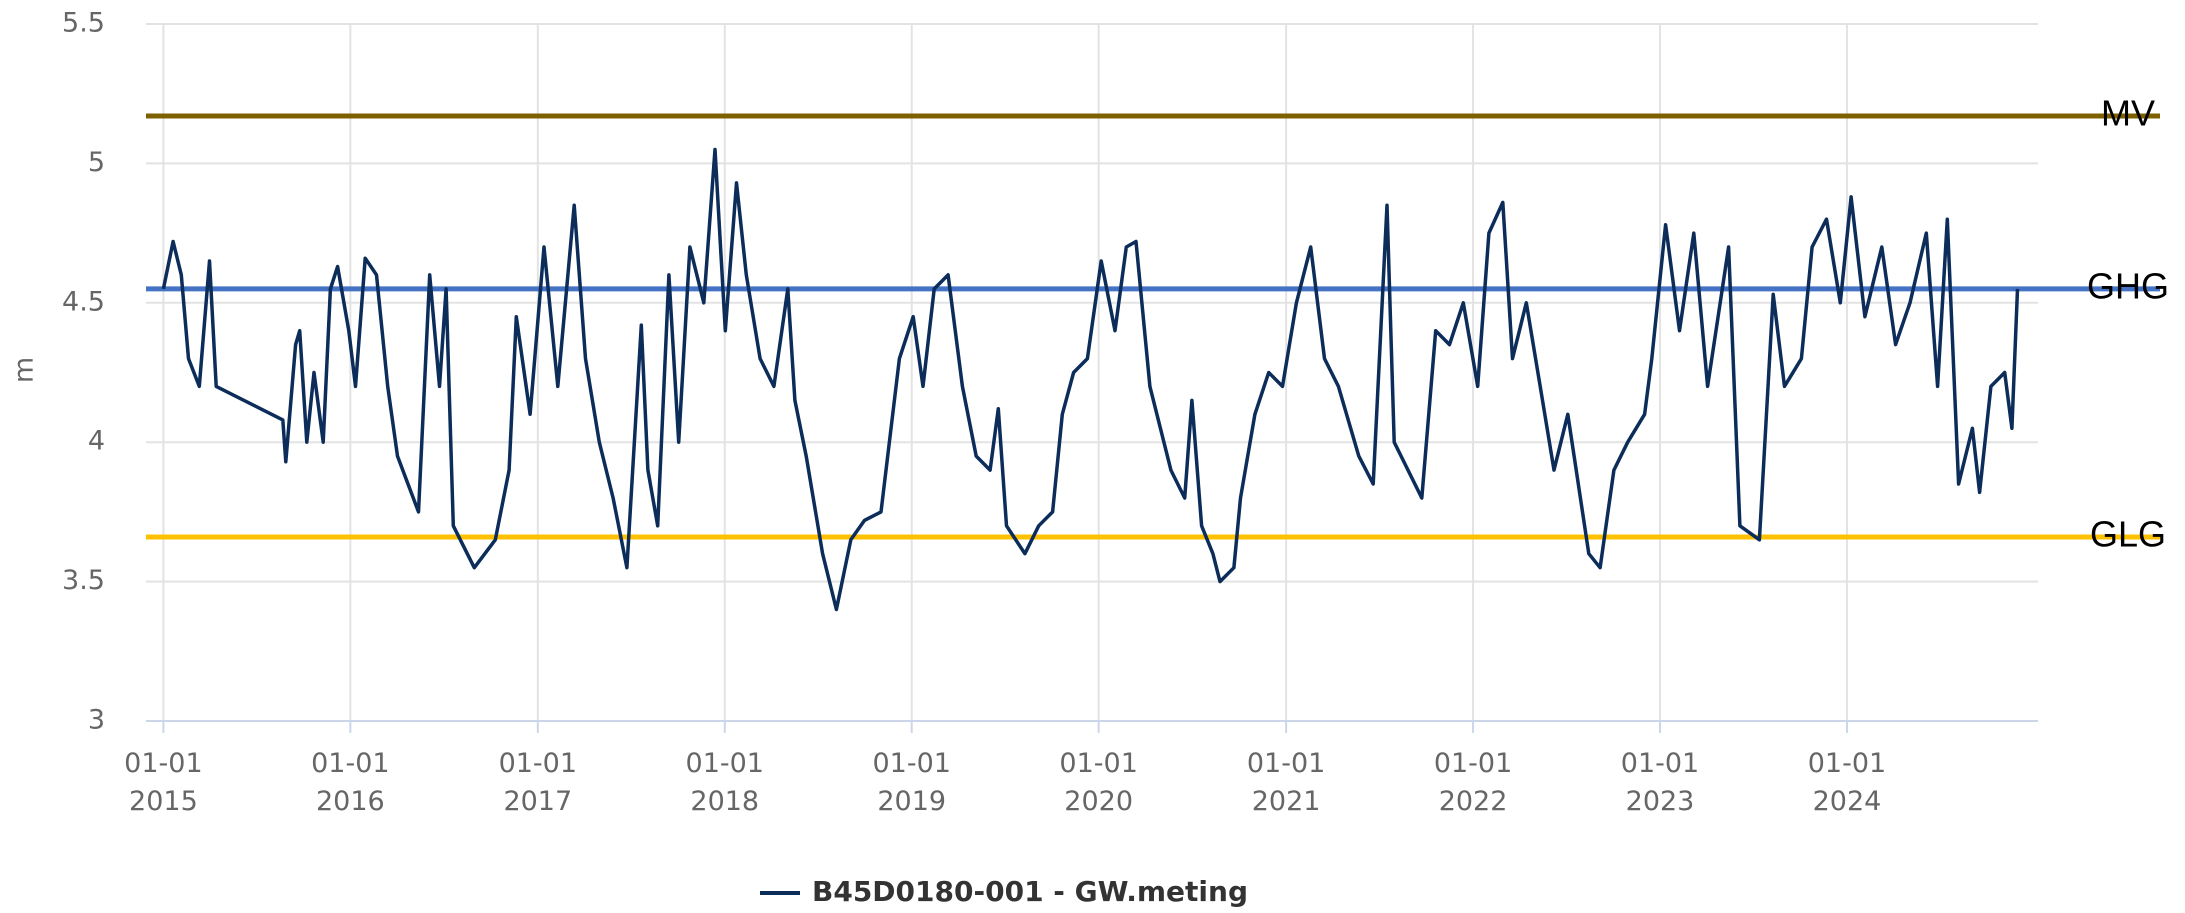  I want to click on reference-label: MV, so click(2128, 113).